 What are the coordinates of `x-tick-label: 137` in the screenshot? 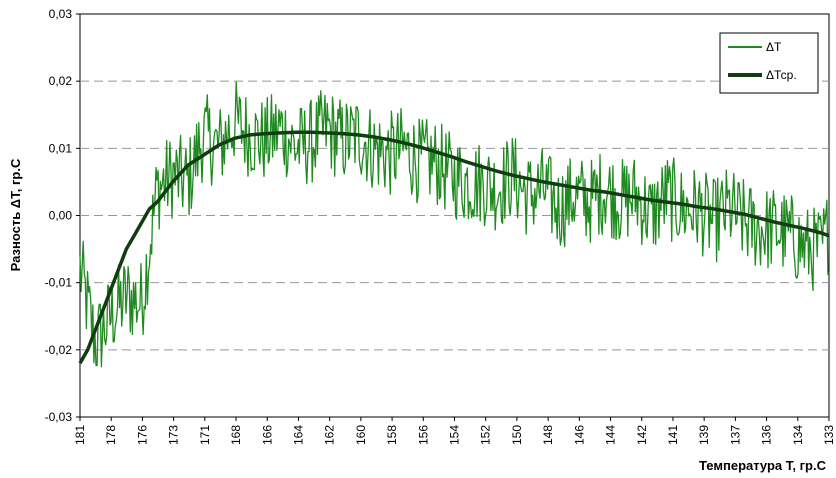 It's located at (735, 435).